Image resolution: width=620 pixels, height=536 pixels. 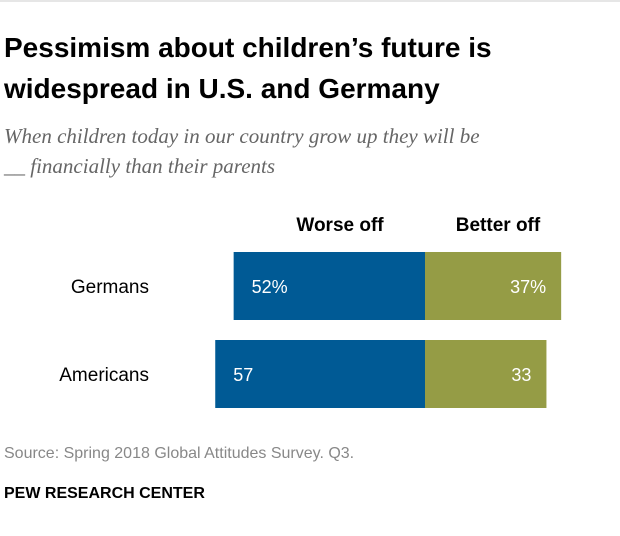 What do you see at coordinates (243, 375) in the screenshot?
I see `value-label: 57` at bounding box center [243, 375].